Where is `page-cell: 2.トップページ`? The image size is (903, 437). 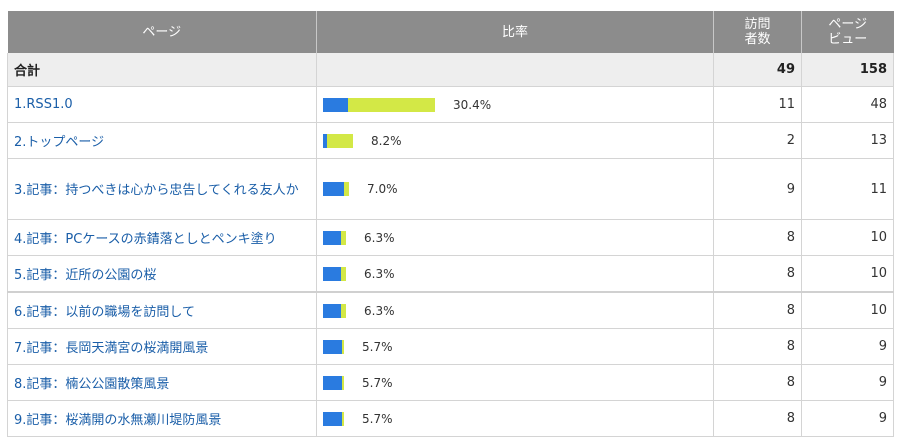 page-cell: 2.トップページ is located at coordinates (162, 140).